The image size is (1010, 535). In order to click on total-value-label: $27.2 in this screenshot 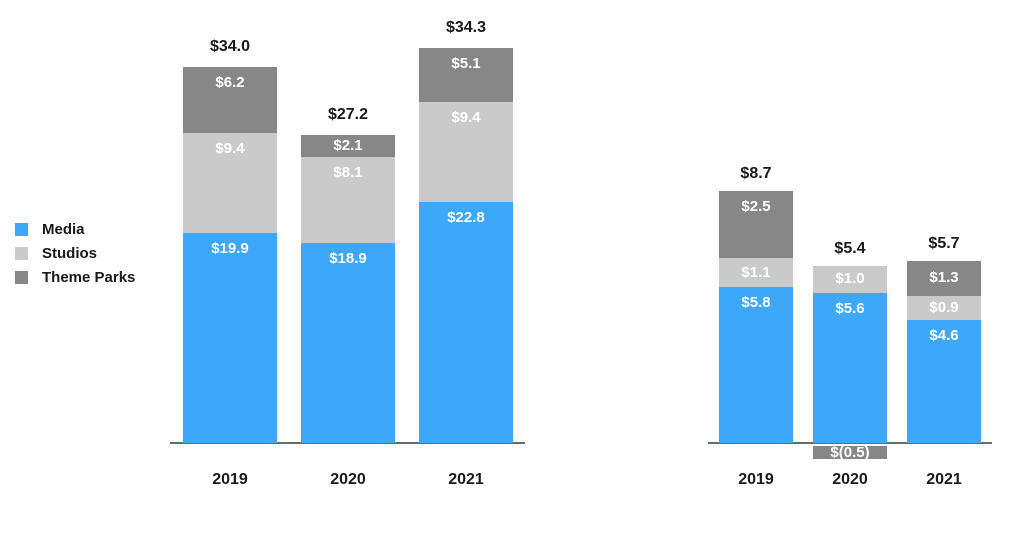, I will do `click(348, 115)`.